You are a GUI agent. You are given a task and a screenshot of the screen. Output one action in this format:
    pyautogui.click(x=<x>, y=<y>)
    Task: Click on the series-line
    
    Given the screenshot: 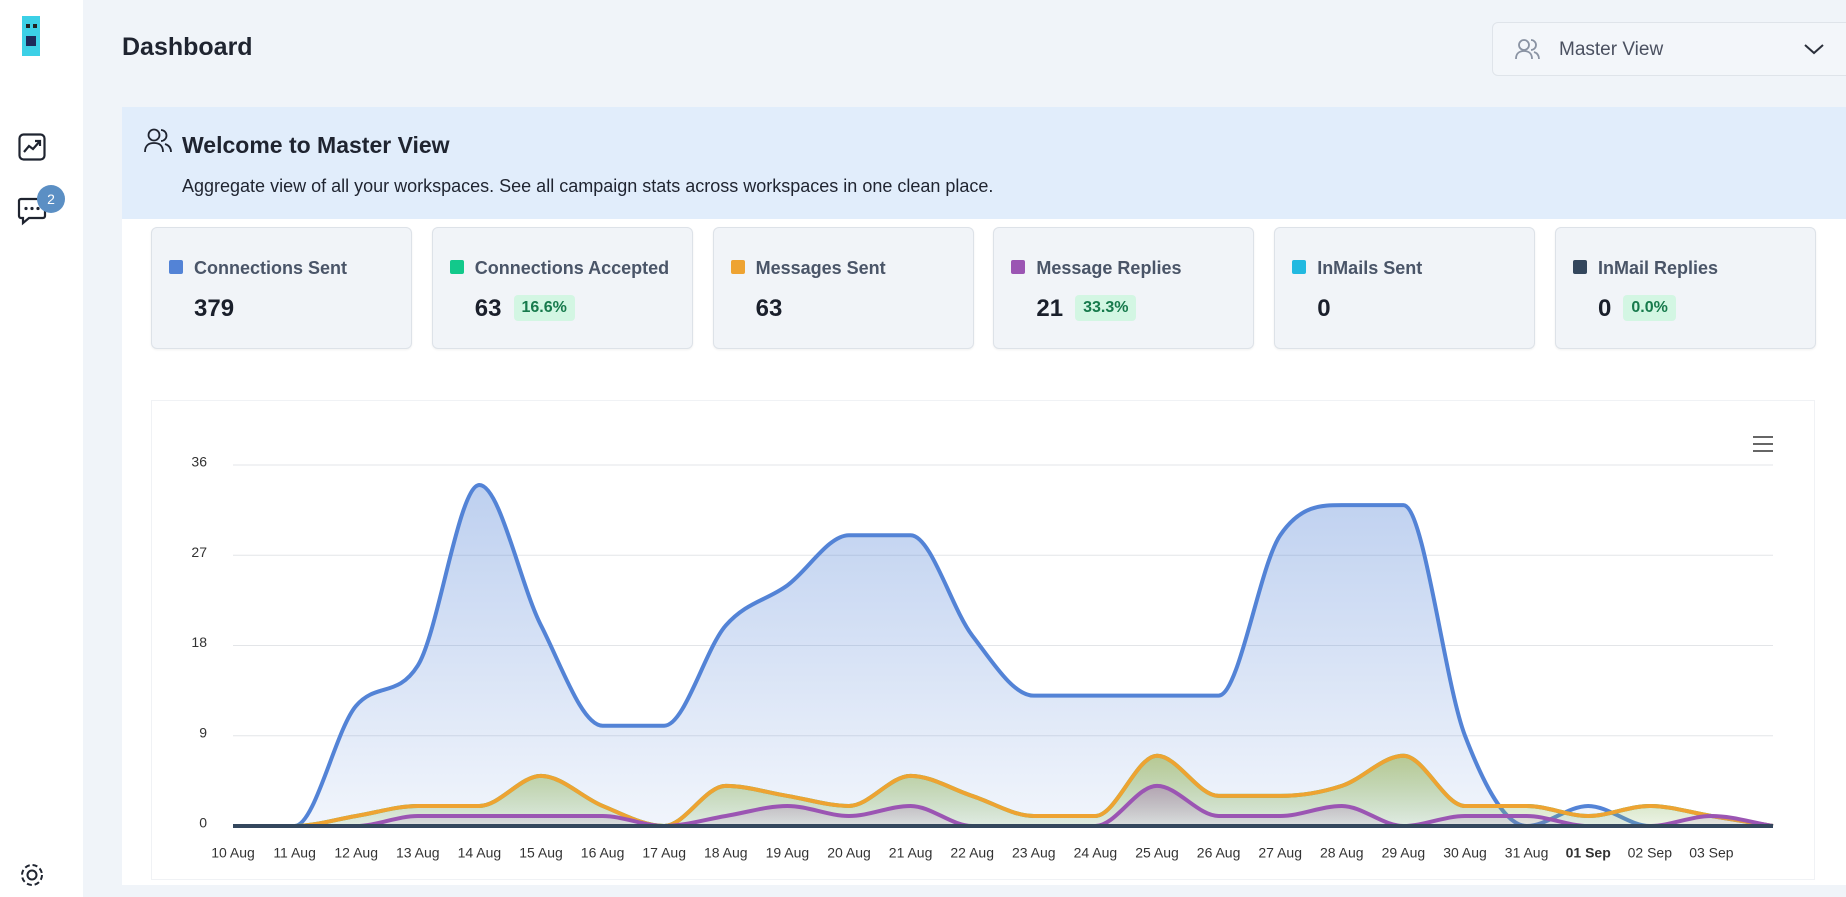 What is the action you would take?
    pyautogui.click(x=1003, y=790)
    